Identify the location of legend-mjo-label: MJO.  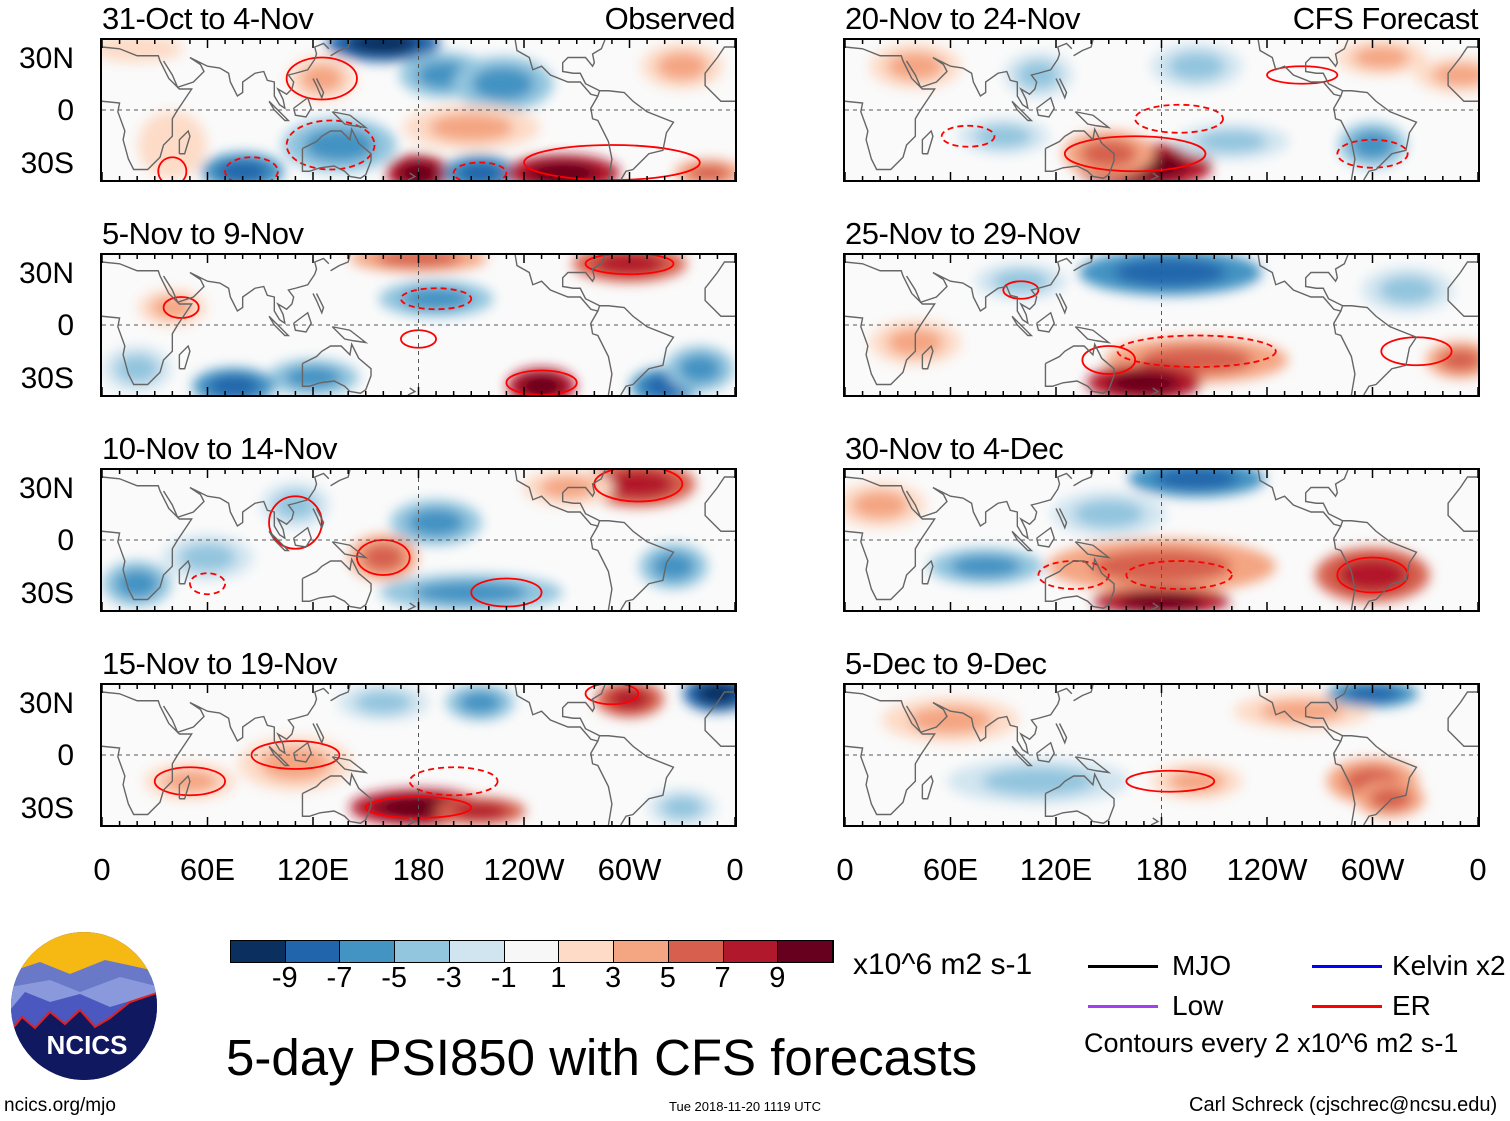
(1202, 965).